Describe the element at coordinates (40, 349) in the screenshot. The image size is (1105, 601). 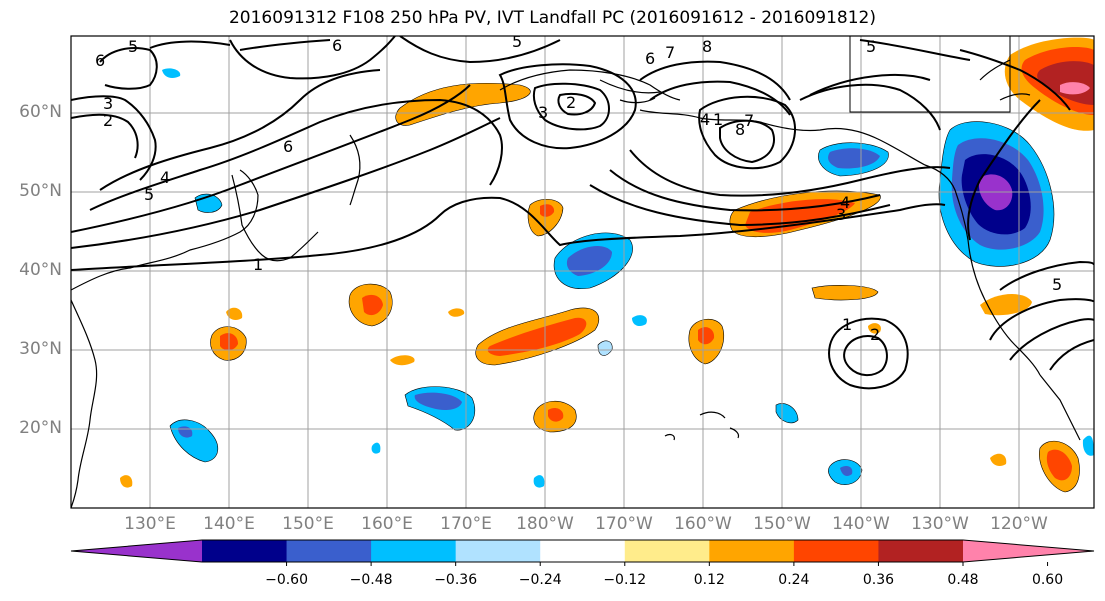
I see `lat-label: 30°N` at that location.